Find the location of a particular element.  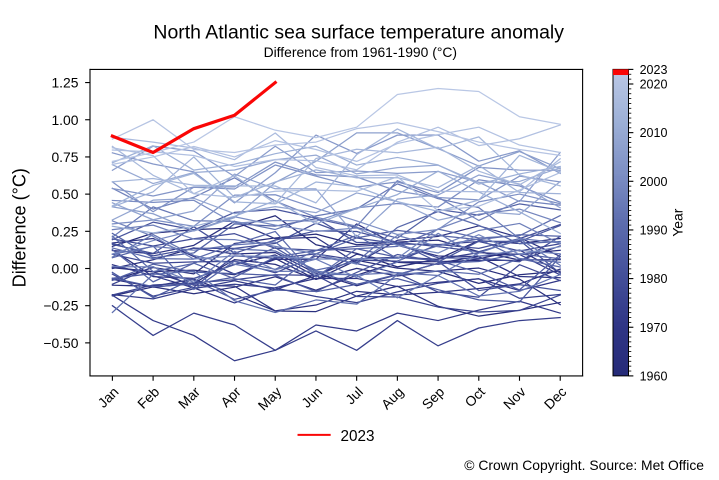

svg-text:© Crown Copyright. Source: Met: © Crown Copyright. Source: Met Office is located at coordinates (584, 465).